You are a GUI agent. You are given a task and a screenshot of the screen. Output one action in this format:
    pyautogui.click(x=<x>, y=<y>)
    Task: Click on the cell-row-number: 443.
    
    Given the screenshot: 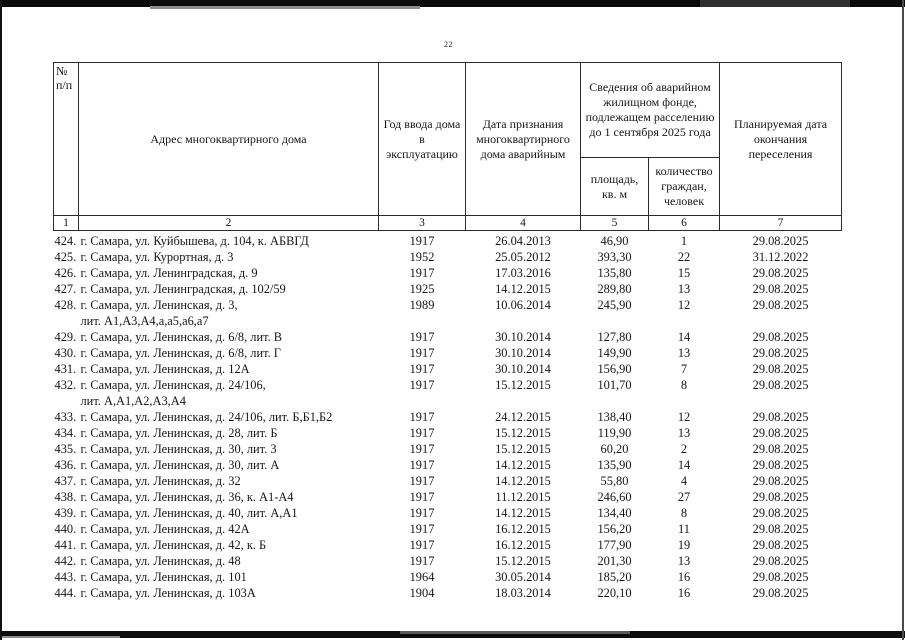 What is the action you would take?
    pyautogui.click(x=65, y=577)
    